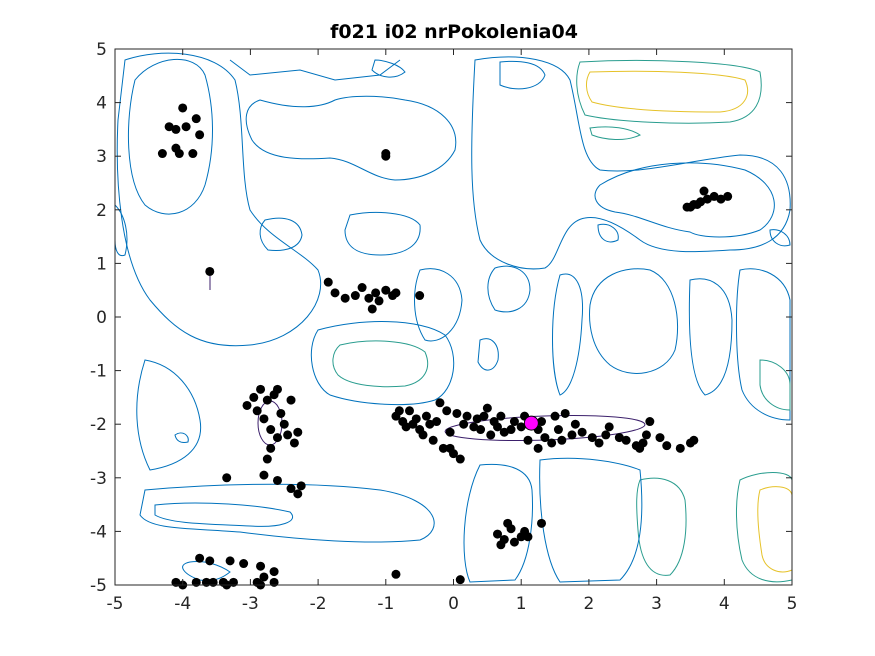 The image size is (875, 656). I want to click on y-tick-label: 1, so click(101, 264).